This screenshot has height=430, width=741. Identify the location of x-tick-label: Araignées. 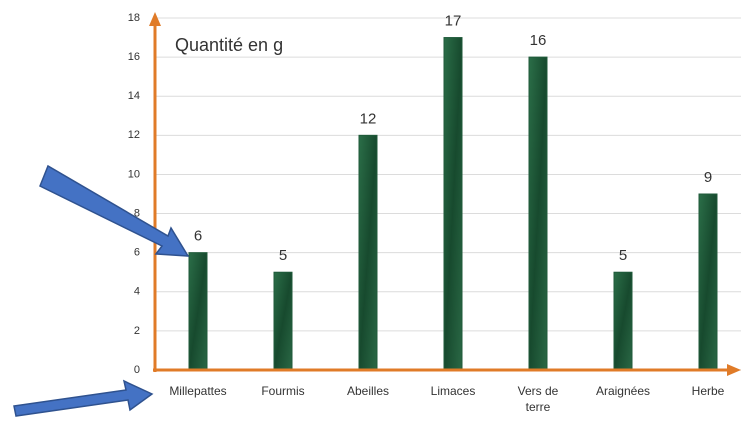
(623, 391).